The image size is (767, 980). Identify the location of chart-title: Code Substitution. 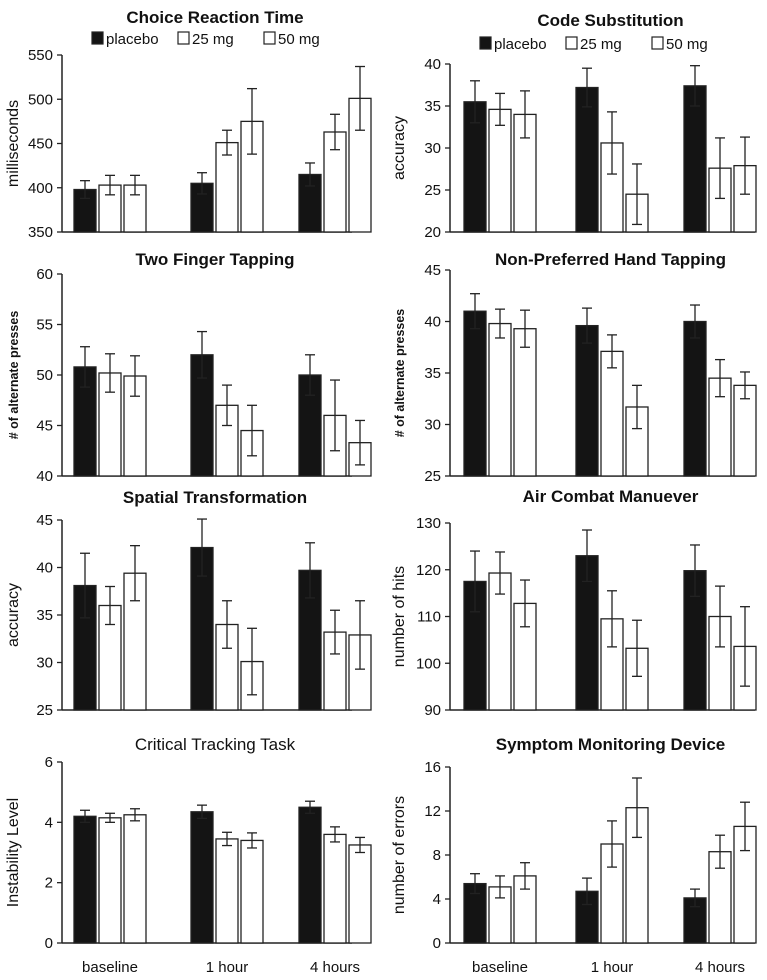
(610, 20).